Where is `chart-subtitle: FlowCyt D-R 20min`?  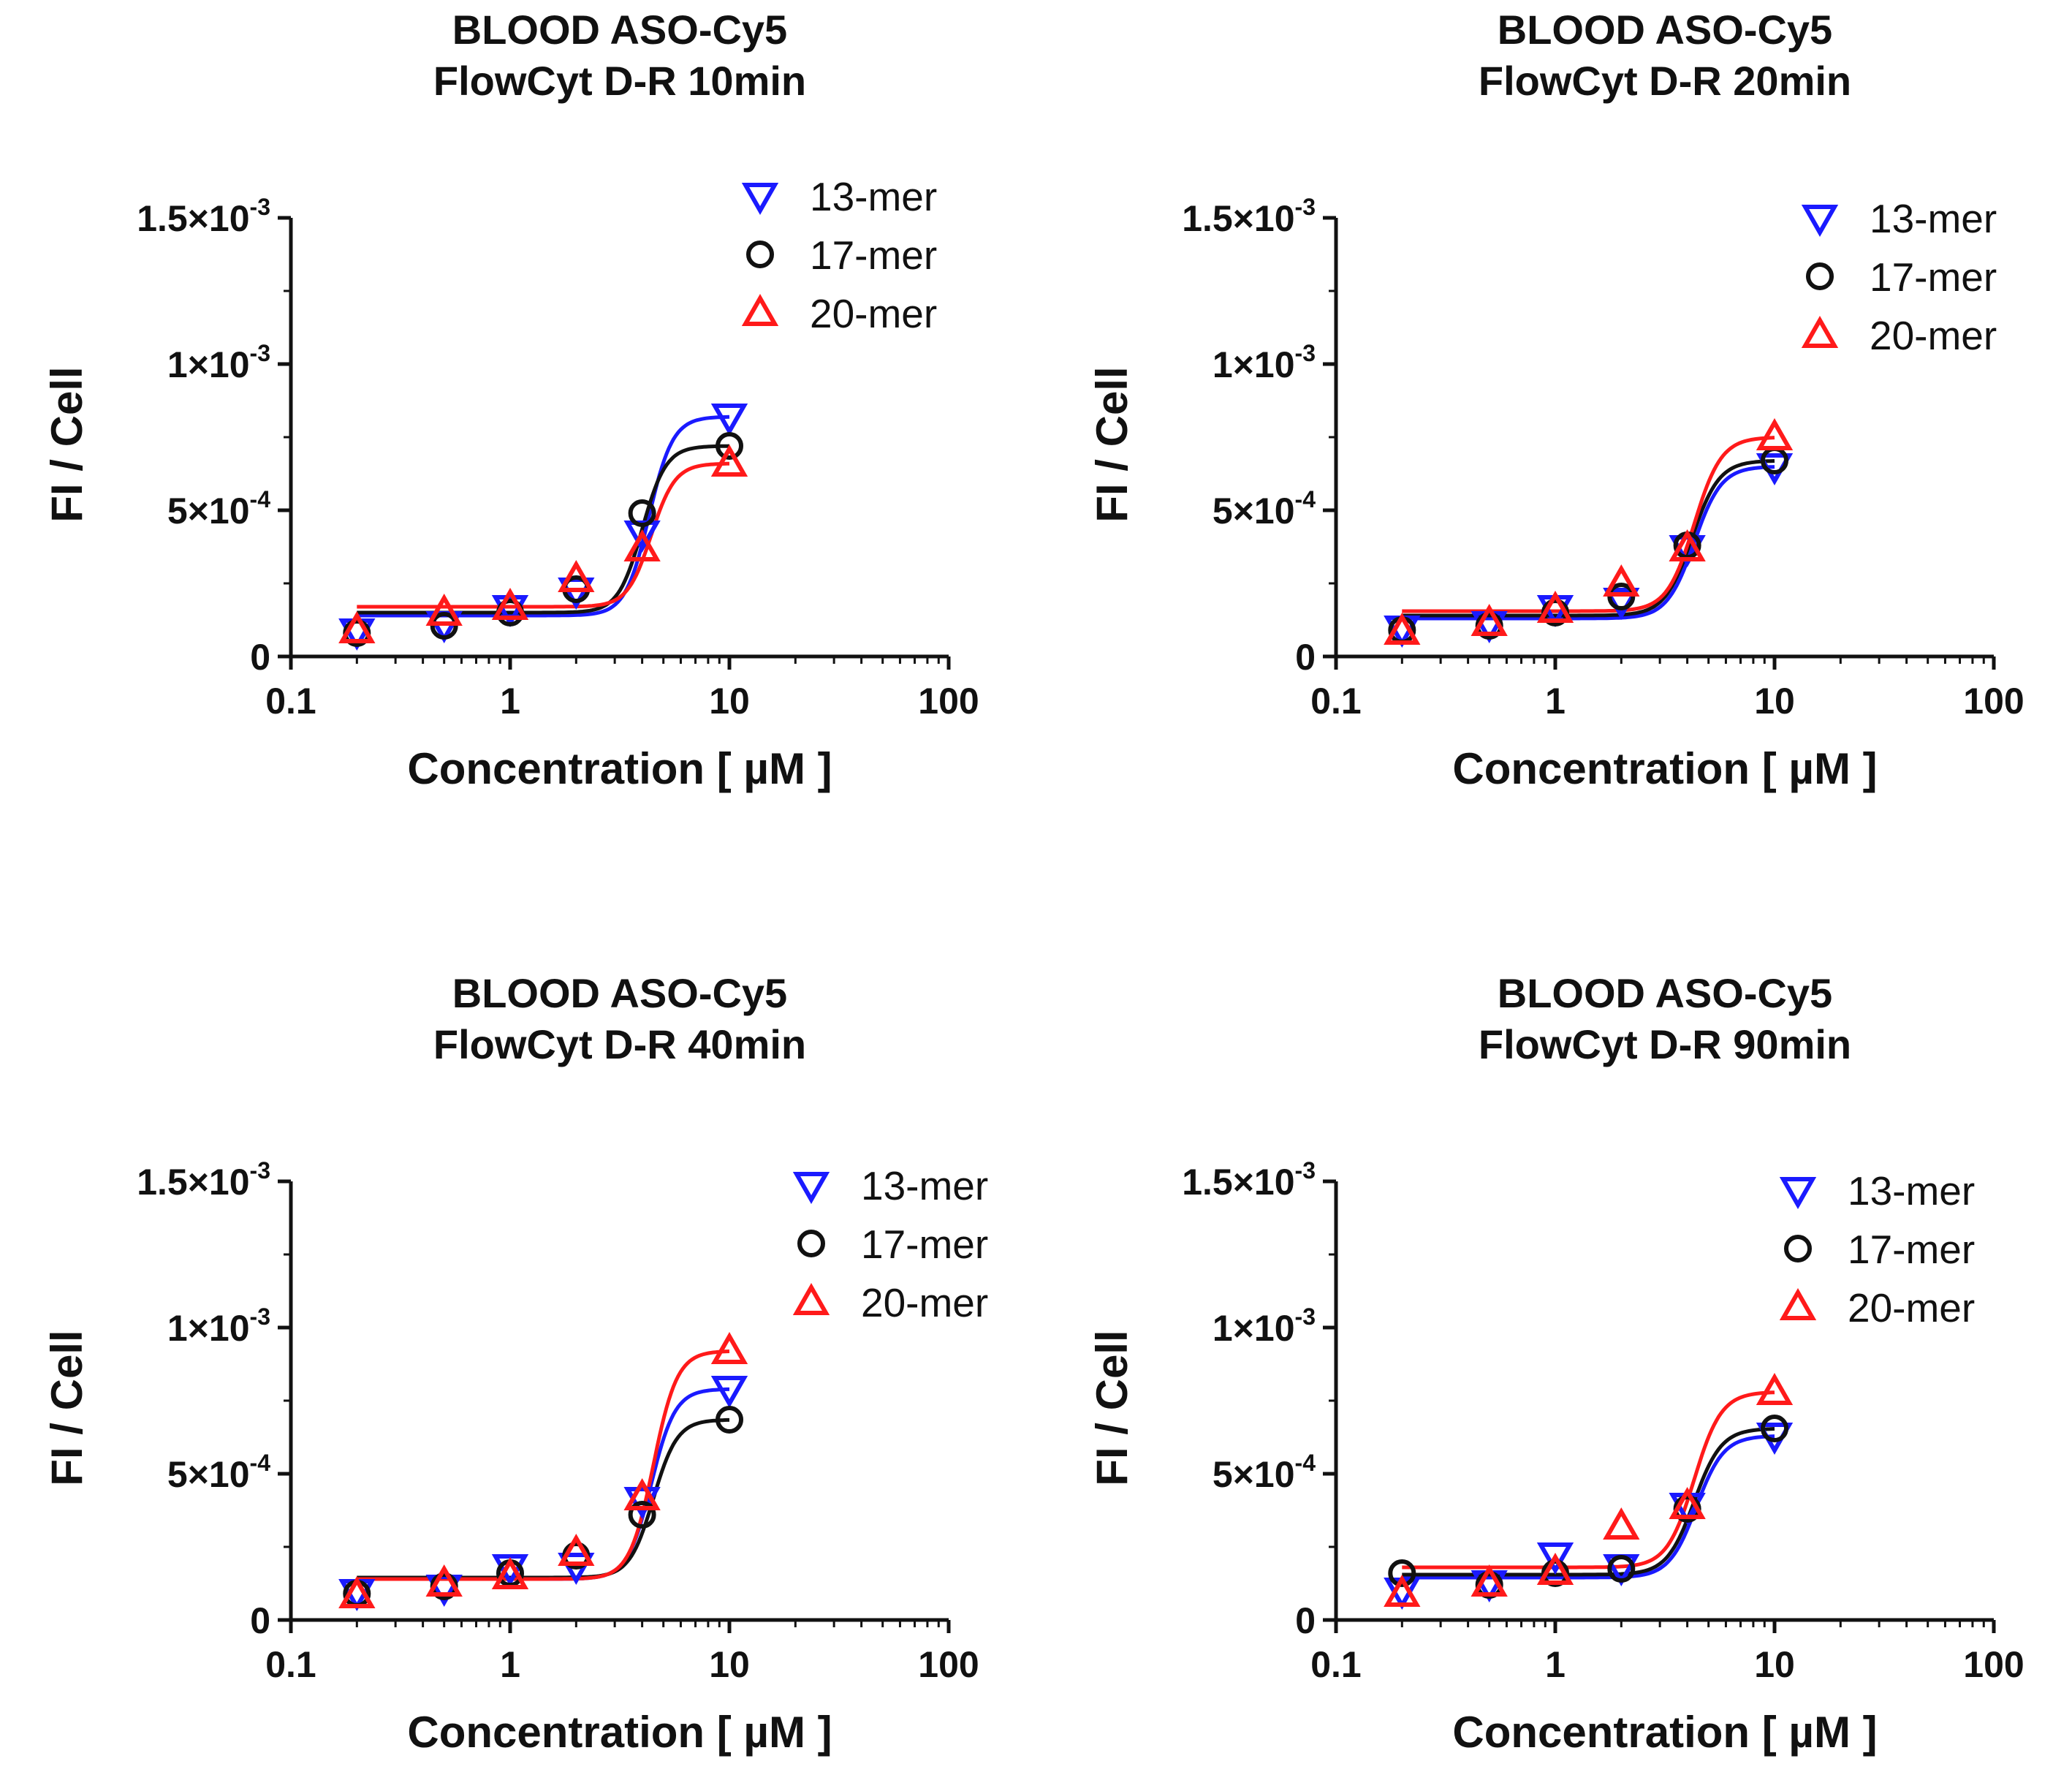
chart-subtitle: FlowCyt D-R 20min is located at coordinates (1665, 81).